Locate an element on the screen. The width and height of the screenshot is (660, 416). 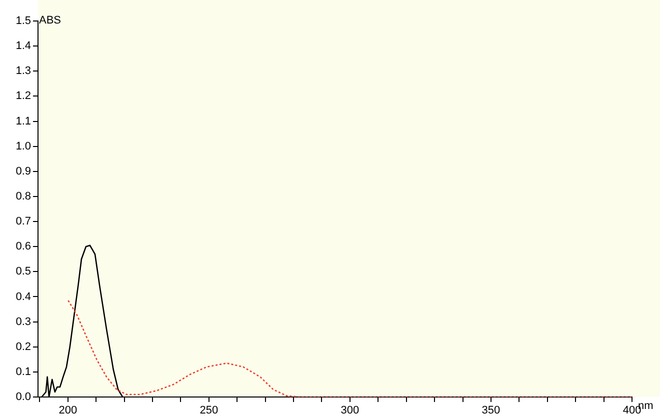
x-tick-label: 200 is located at coordinates (68, 410).